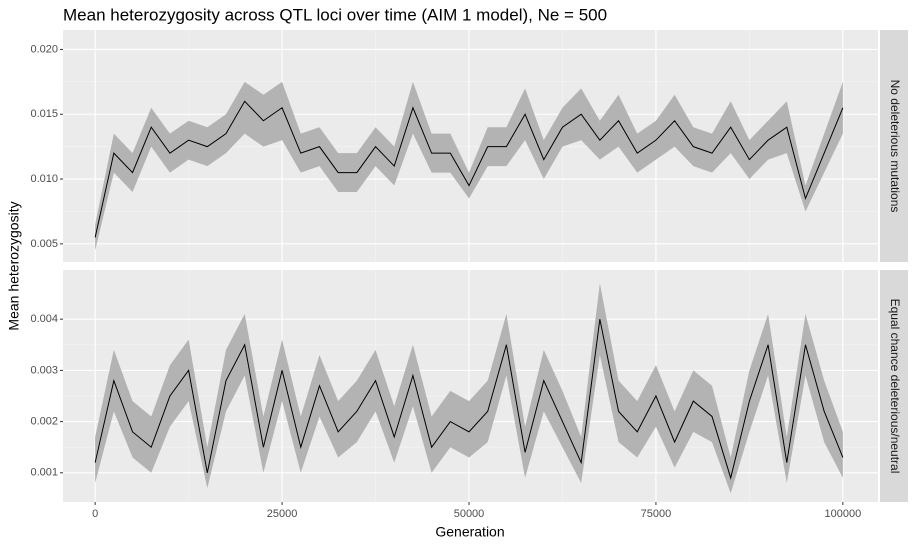 The height and width of the screenshot is (548, 915). Describe the element at coordinates (44, 49) in the screenshot. I see `y-tick-label: 0.020` at that location.